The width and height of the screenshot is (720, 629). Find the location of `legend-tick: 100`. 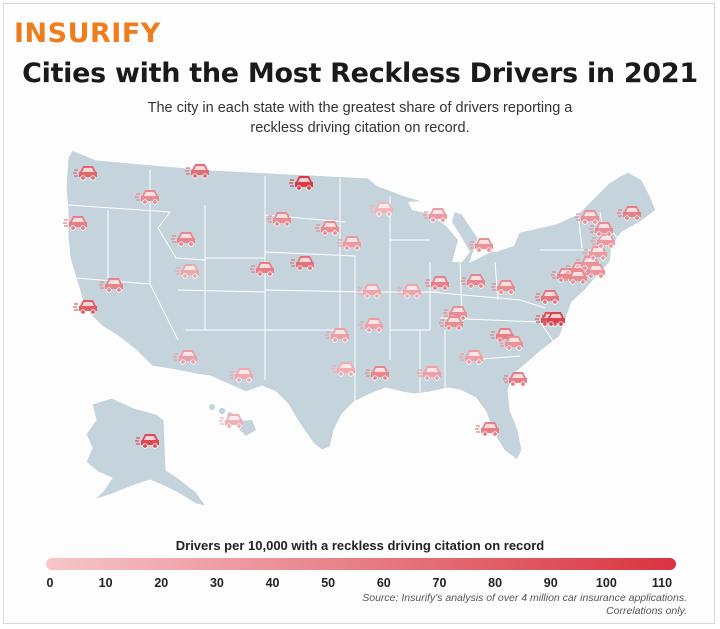

legend-tick: 100 is located at coordinates (606, 583).